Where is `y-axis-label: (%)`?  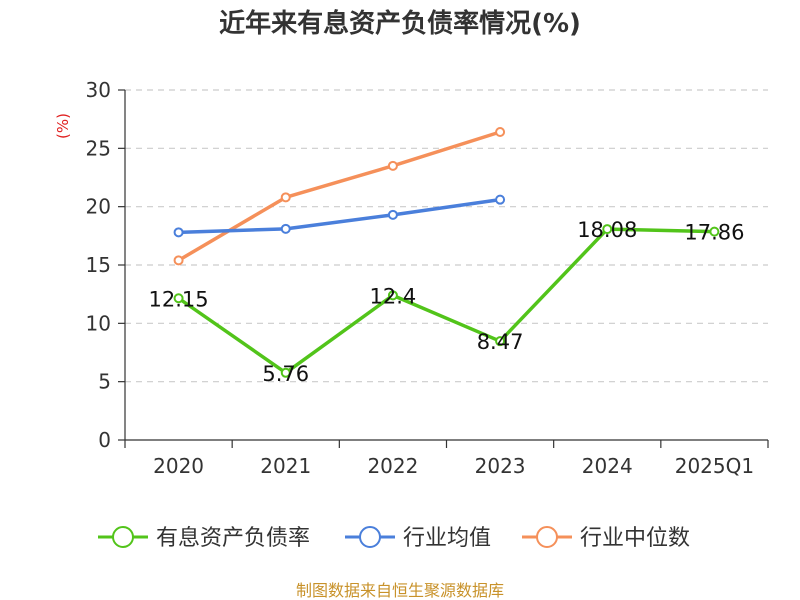
y-axis-label: (%) is located at coordinates (63, 126).